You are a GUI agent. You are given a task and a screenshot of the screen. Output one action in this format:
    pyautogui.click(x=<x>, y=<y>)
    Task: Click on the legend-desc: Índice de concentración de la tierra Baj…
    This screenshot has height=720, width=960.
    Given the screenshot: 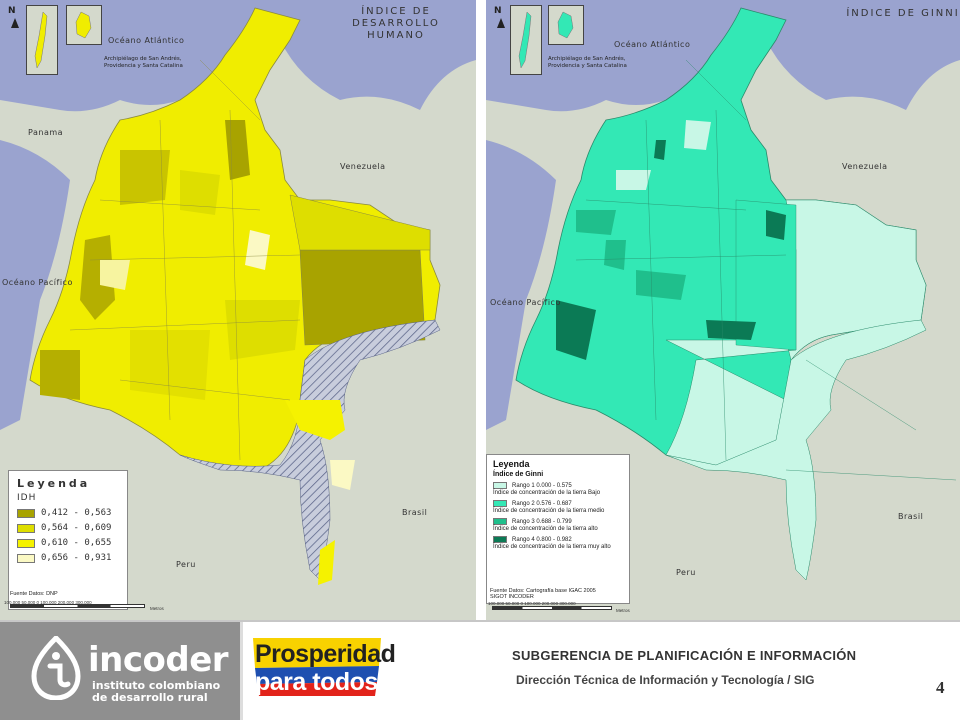 What is the action you would take?
    pyautogui.click(x=547, y=493)
    